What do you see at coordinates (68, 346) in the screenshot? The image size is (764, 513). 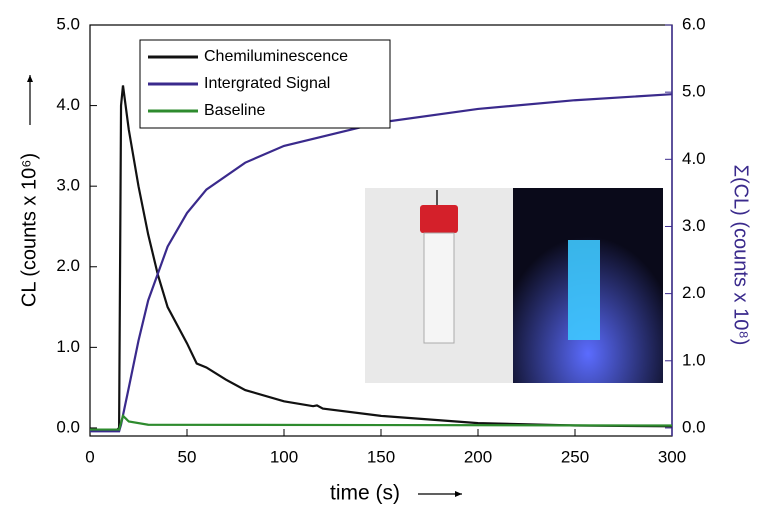 I see `y-tick-label: 1.0` at bounding box center [68, 346].